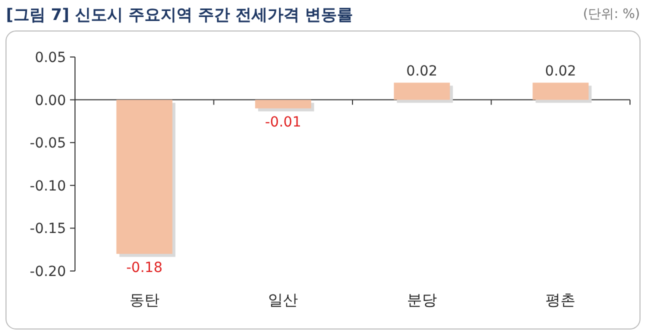 The height and width of the screenshot is (333, 646). Describe the element at coordinates (48, 272) in the screenshot. I see `y-tick-label: -0.20` at that location.